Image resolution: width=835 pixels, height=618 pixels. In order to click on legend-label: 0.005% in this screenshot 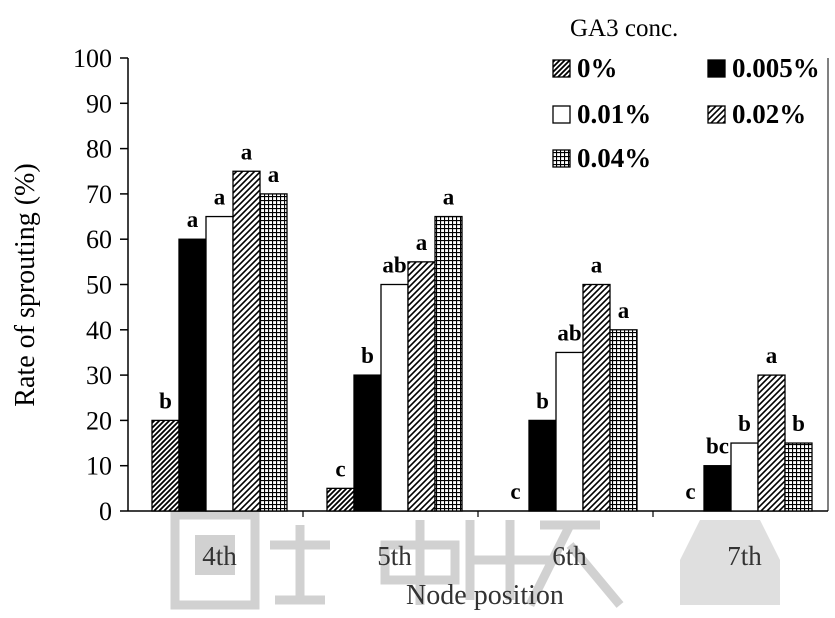, I will do `click(776, 68)`.